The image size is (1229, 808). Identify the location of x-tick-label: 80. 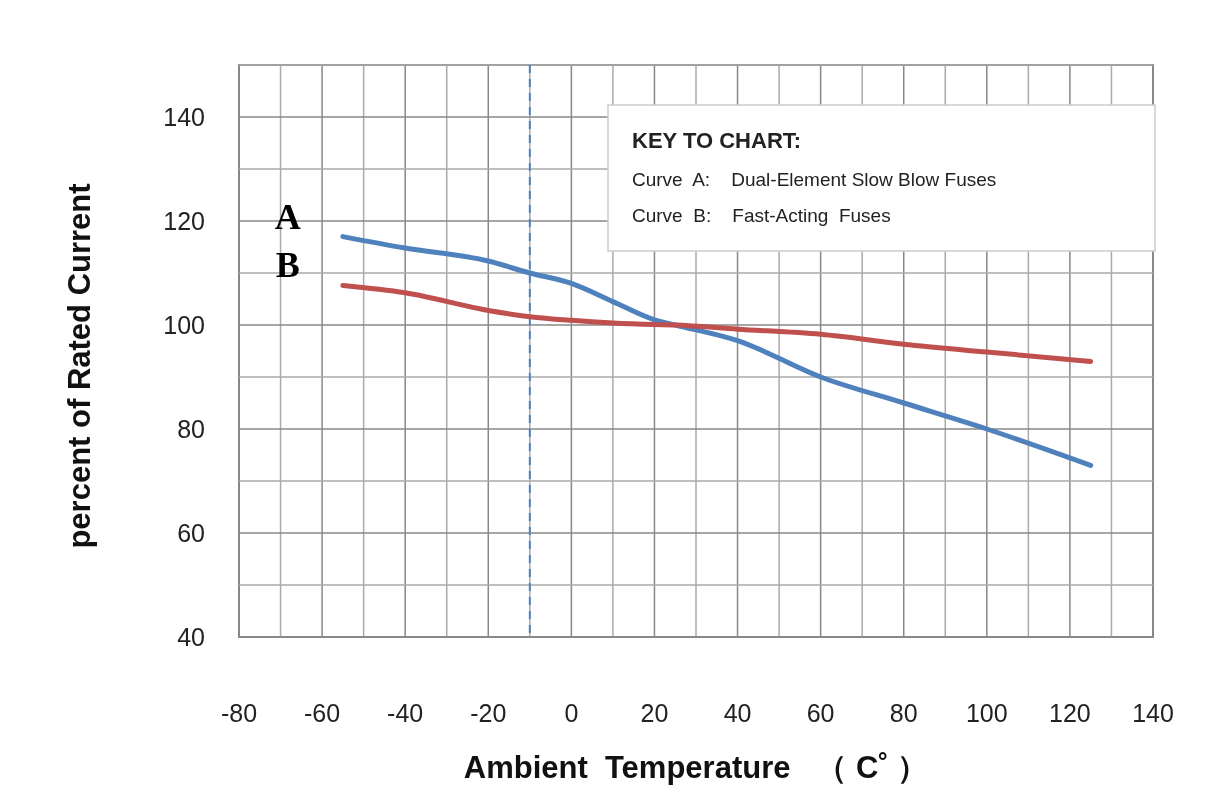
(903, 713).